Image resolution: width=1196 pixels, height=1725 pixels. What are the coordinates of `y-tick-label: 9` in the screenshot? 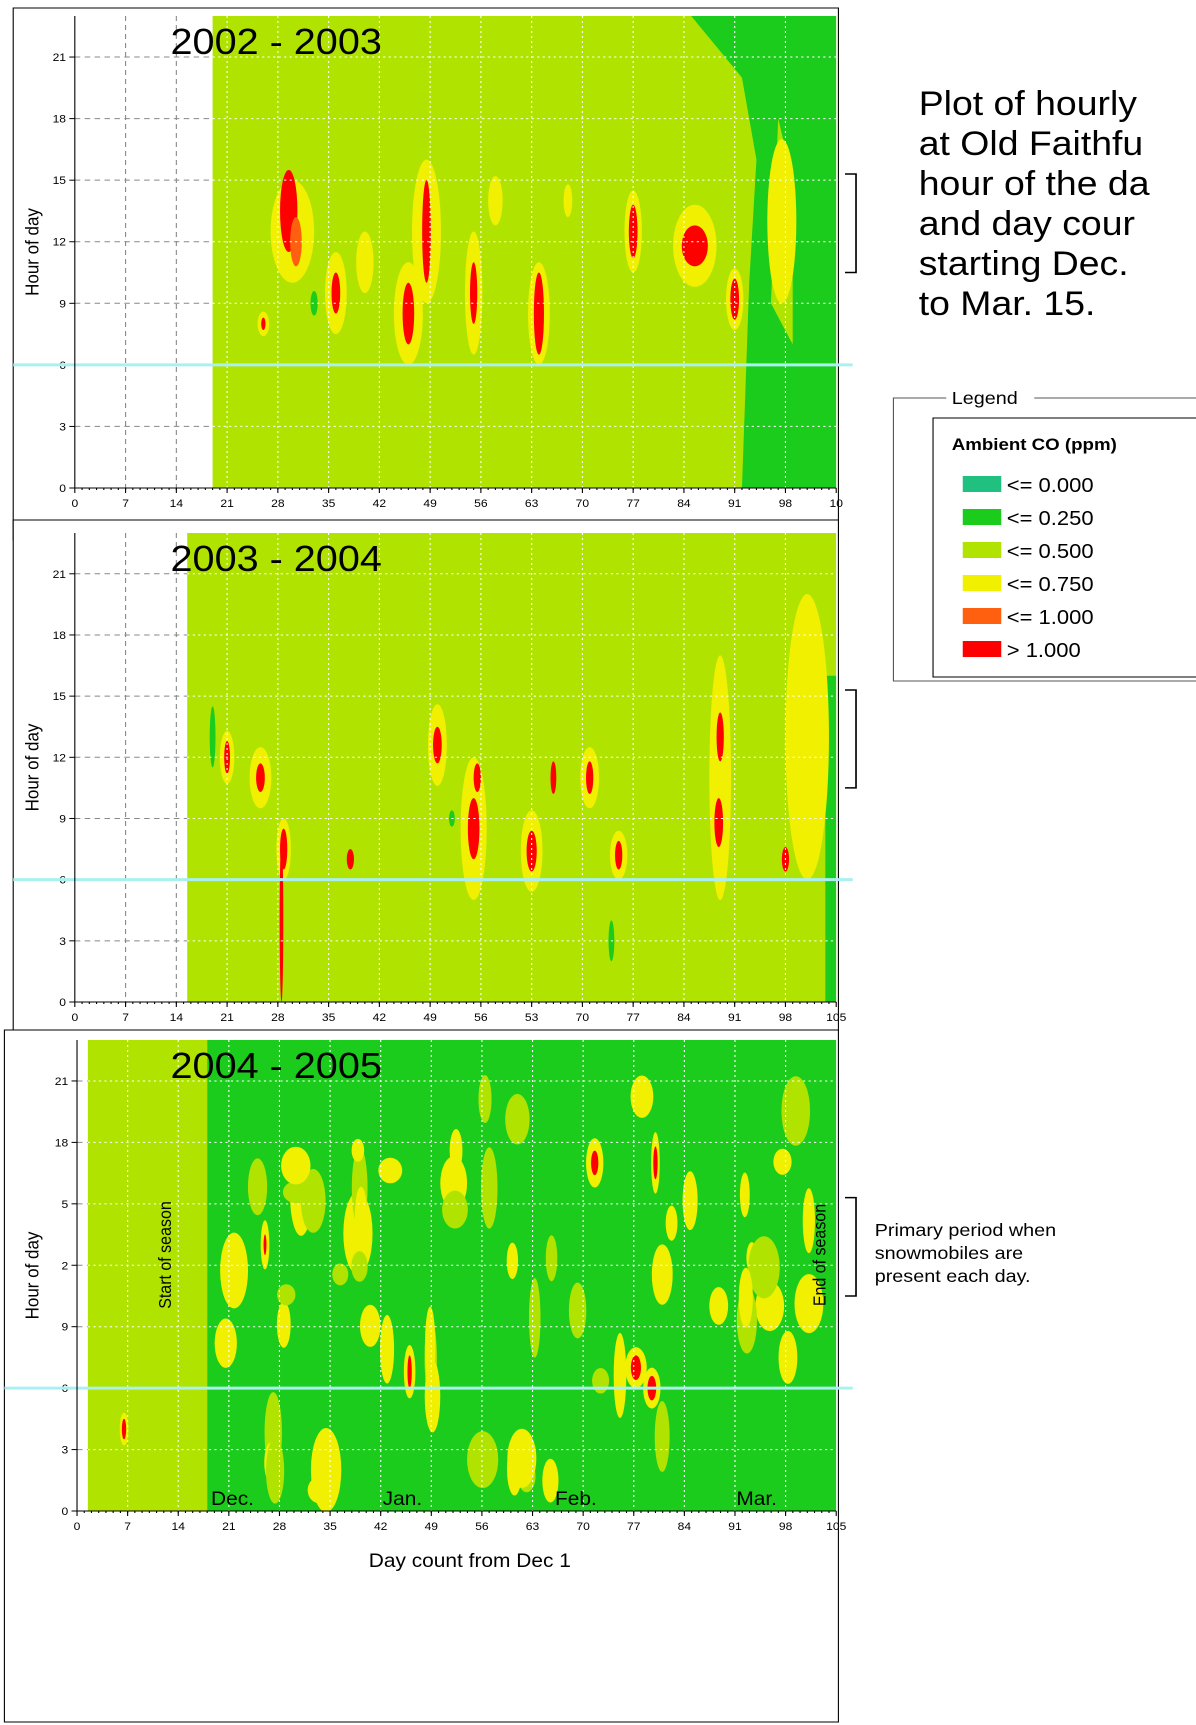 It's located at (64, 1327).